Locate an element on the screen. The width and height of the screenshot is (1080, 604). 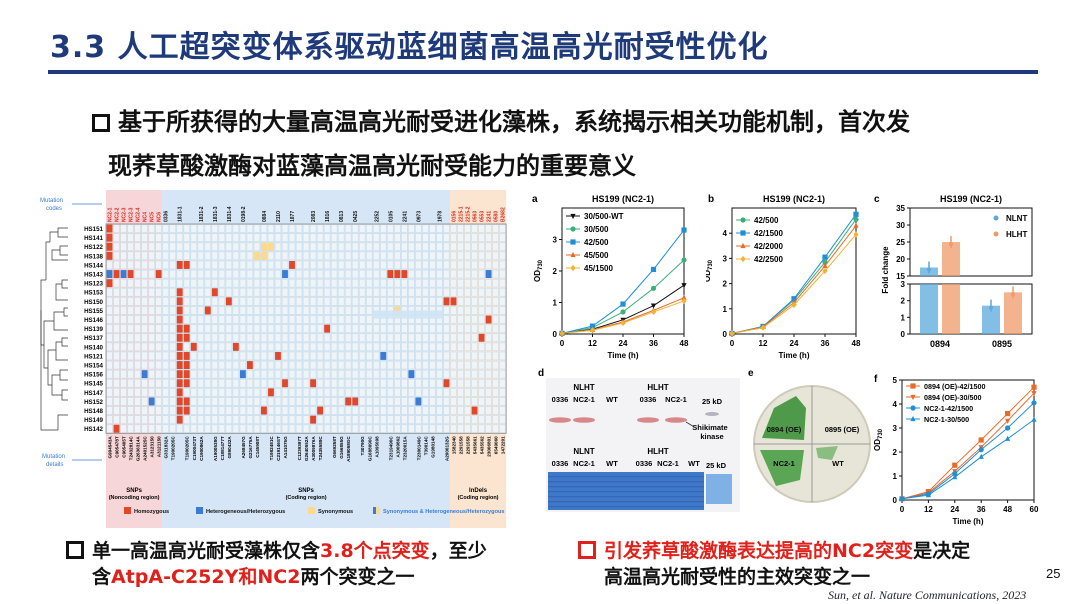
mutation-detail-label: C905478T is located at coordinates (117, 447).